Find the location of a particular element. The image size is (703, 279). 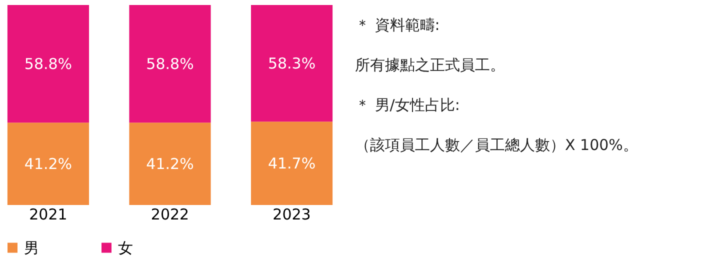

text: ＊ 男/女性占比: is located at coordinates (407, 105).